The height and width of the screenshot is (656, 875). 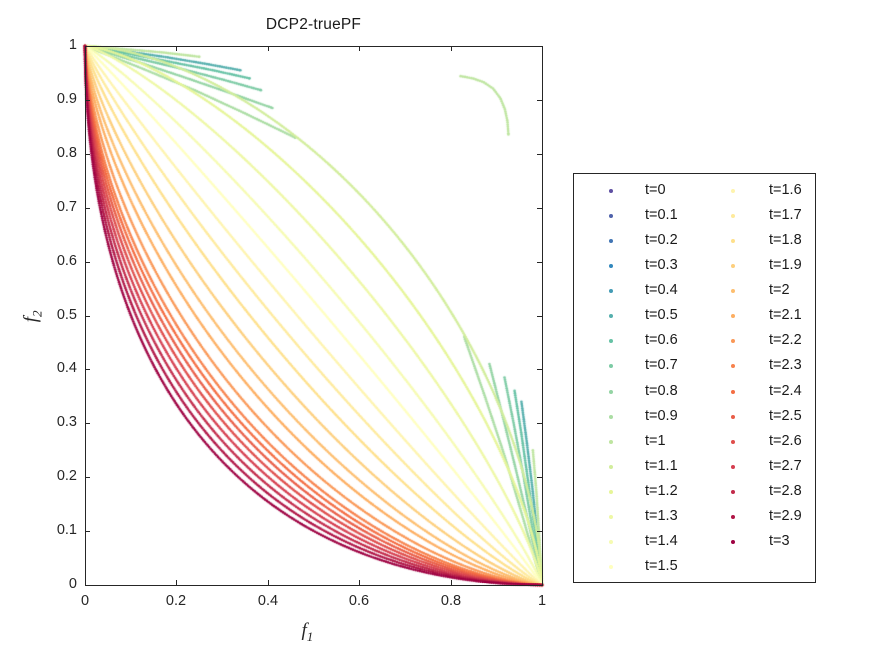 I want to click on legend-entry: t=1.7, so click(x=694, y=216).